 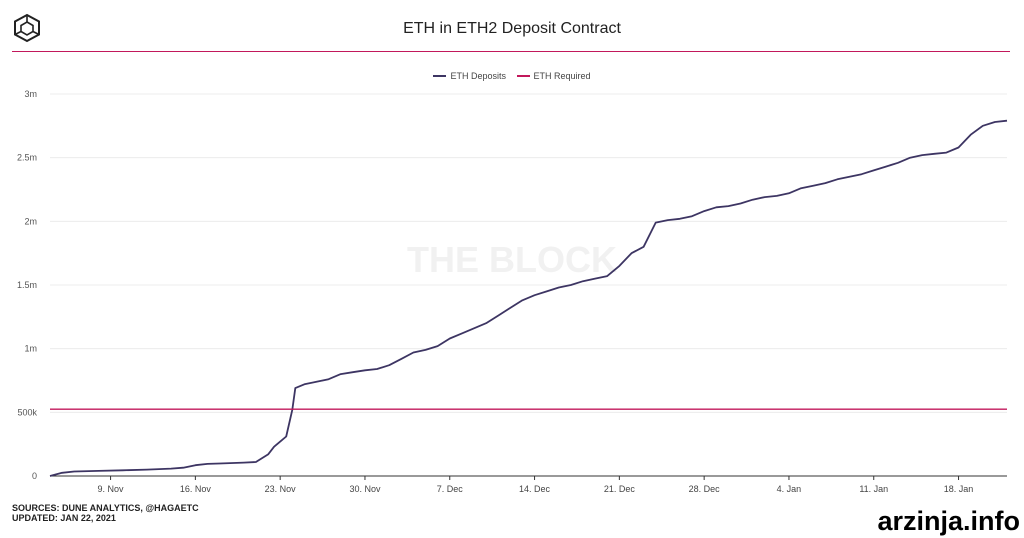 I want to click on x-tick-label: 7. Dec, so click(x=450, y=489).